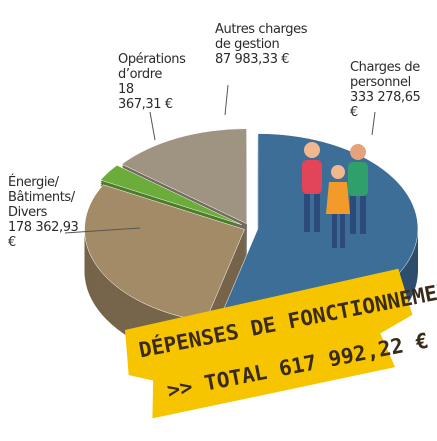  What do you see at coordinates (152, 67) in the screenshot?
I see `category: Opérations d’ordre` at bounding box center [152, 67].